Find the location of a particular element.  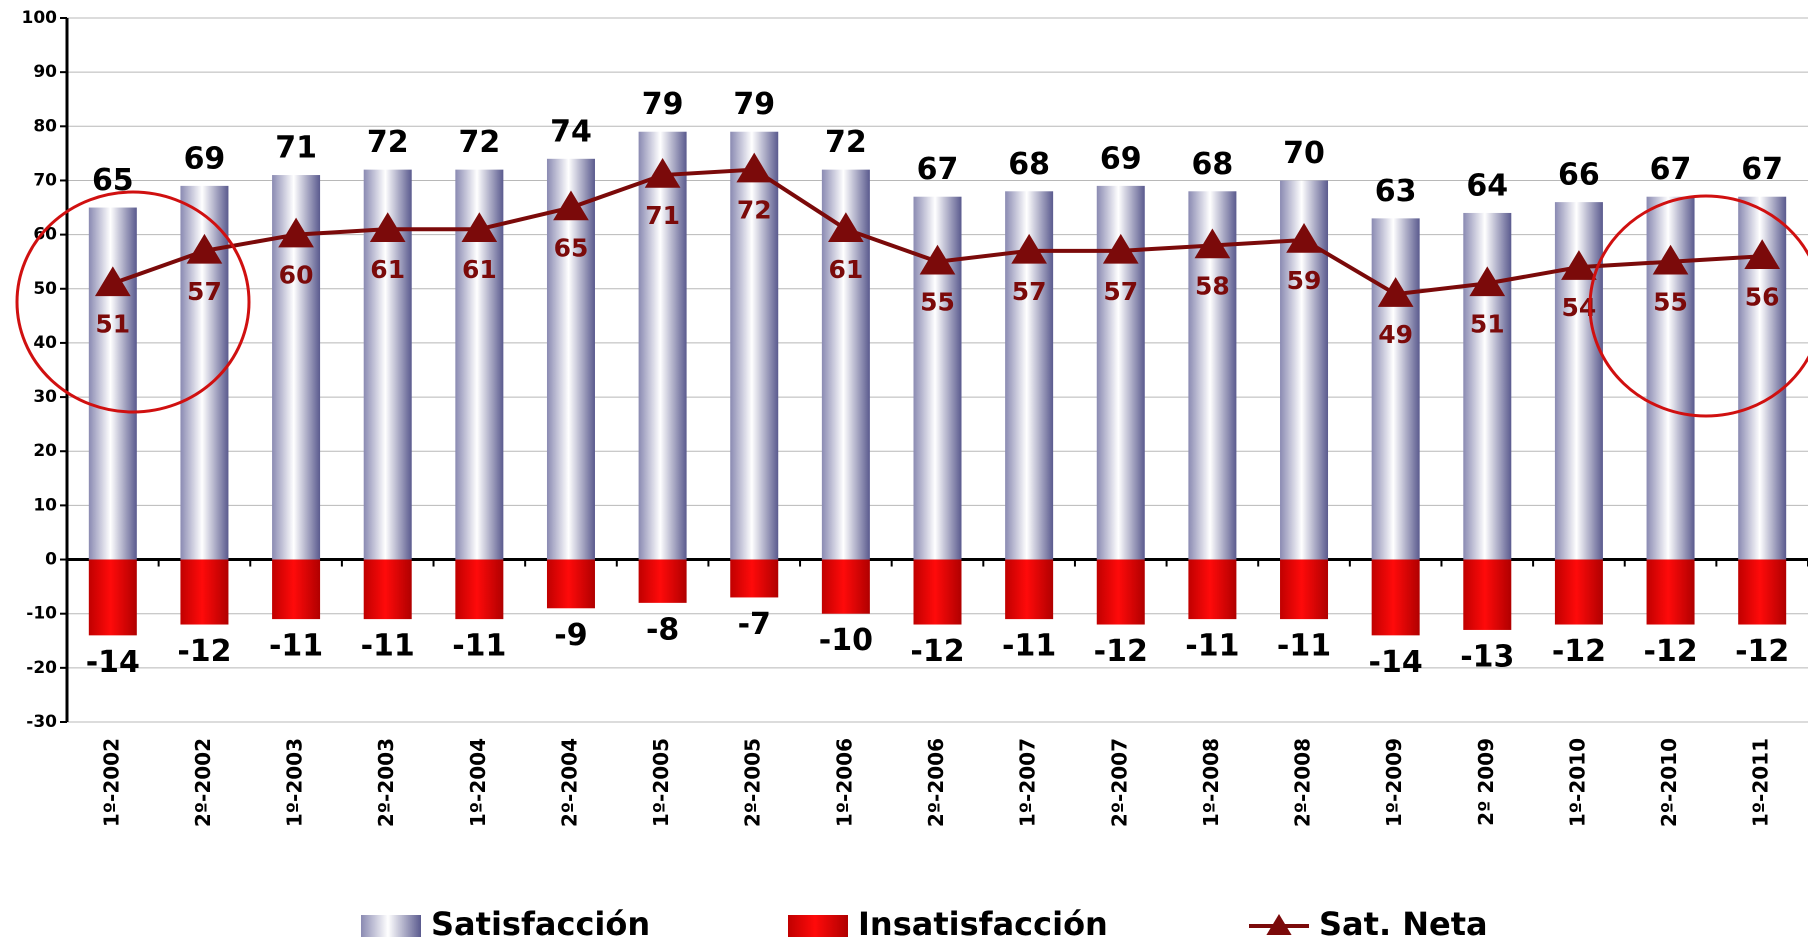

x-tick-label: 2º-2004 is located at coordinates (569, 782).